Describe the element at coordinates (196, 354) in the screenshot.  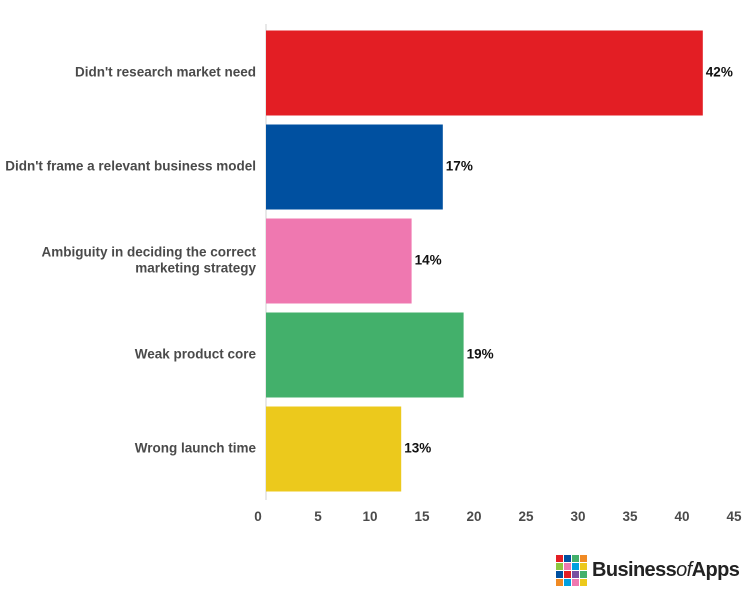
I see `category-label: Weak product core` at that location.